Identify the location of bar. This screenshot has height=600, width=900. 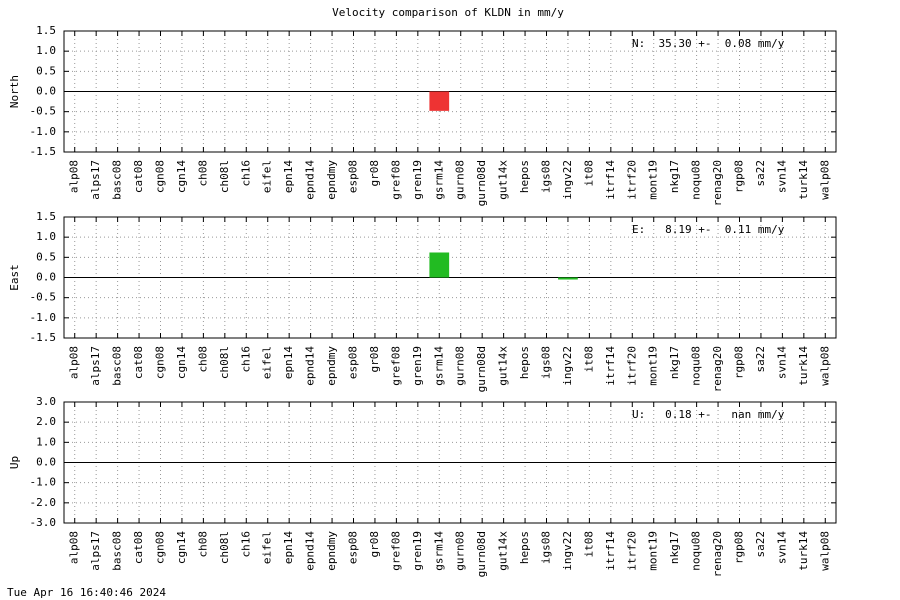
(568, 278).